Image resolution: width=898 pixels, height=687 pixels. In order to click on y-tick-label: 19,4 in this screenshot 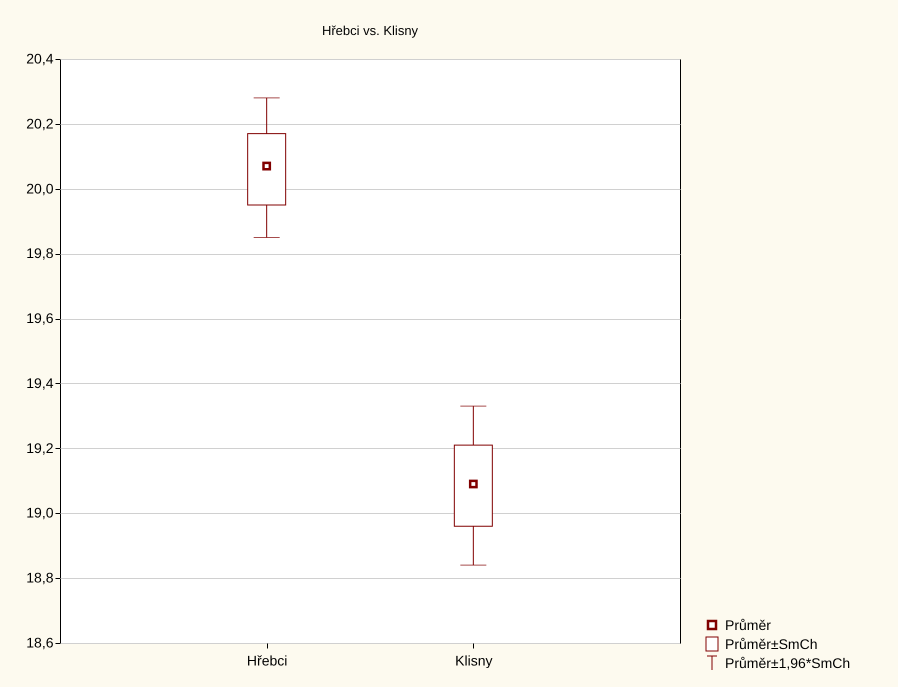, I will do `click(40, 382)`.